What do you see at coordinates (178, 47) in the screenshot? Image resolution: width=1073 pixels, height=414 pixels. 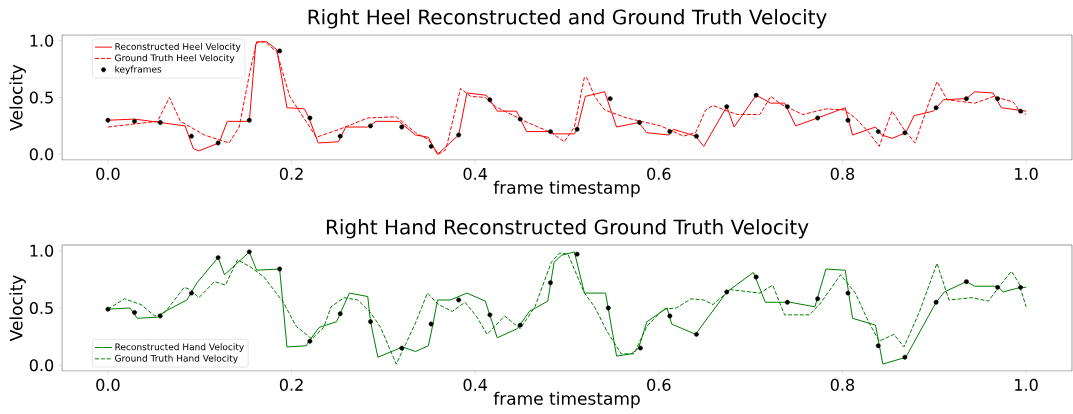 I see `legend-label: Reconstructed Heel Velocity` at bounding box center [178, 47].